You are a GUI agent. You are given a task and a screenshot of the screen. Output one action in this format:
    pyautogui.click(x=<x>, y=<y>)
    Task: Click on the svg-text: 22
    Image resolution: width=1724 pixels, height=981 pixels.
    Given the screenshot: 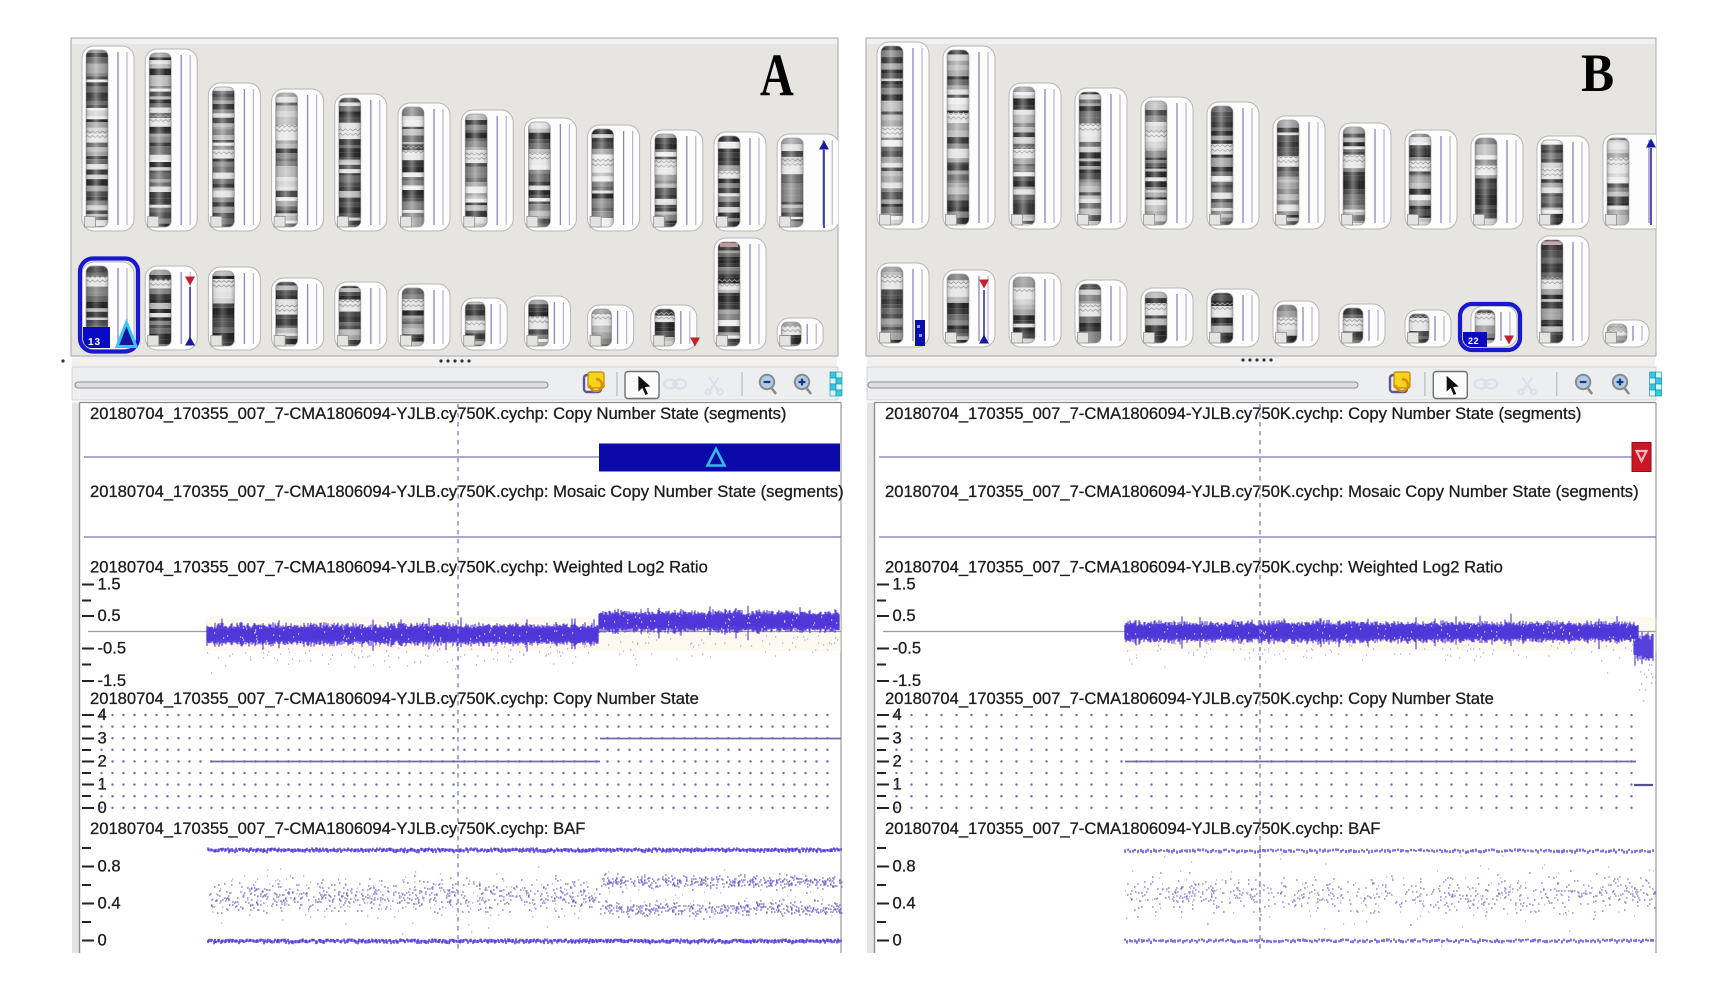 What is the action you would take?
    pyautogui.click(x=1473, y=341)
    